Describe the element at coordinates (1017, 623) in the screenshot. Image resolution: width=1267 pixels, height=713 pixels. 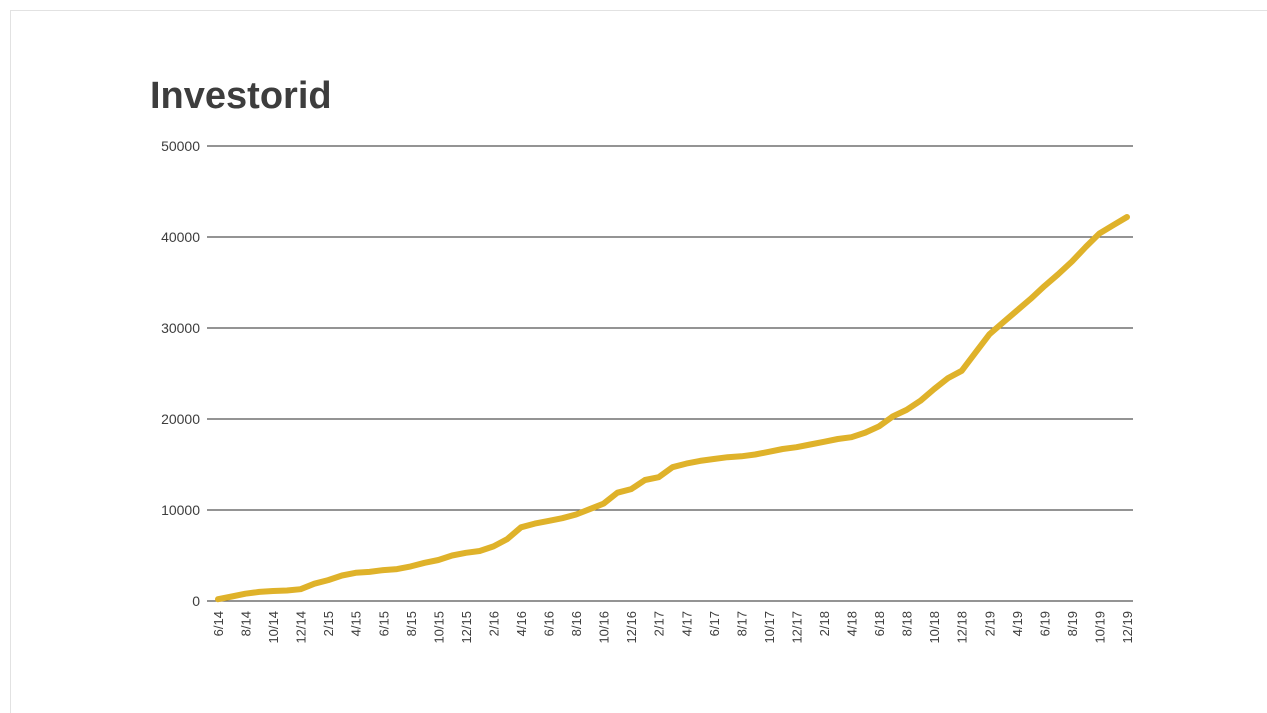
I see `x-tick-label: 4/19` at that location.